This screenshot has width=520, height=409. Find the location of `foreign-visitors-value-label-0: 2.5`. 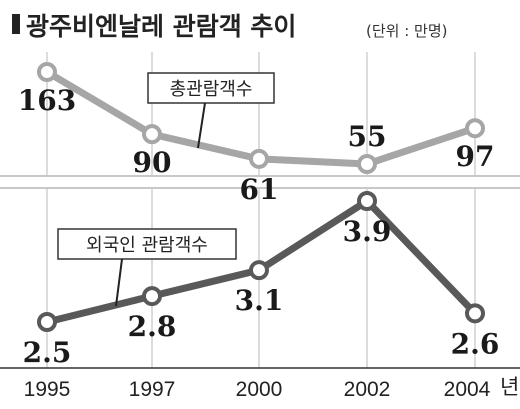

foreign-visitors-value-label-0: 2.5 is located at coordinates (47, 352).